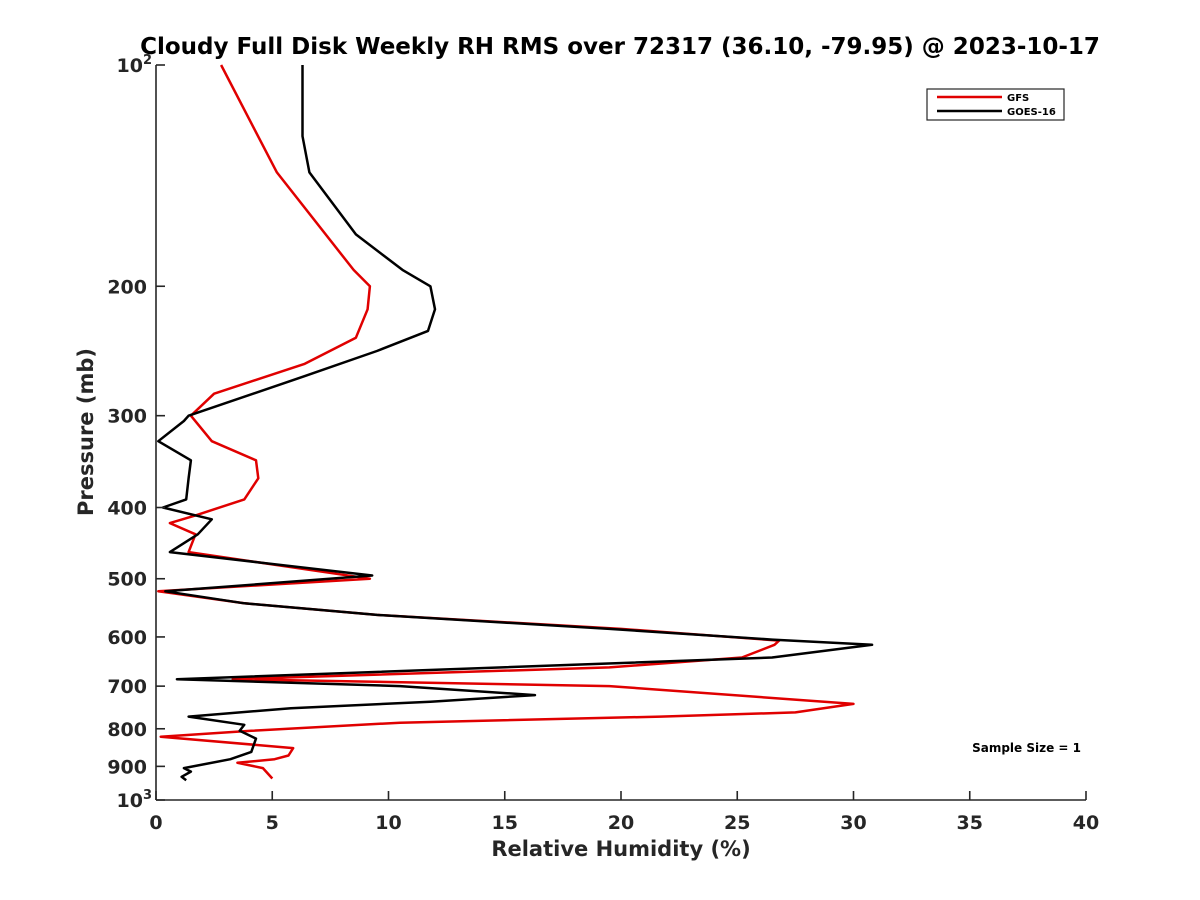  Describe the element at coordinates (127, 730) in the screenshot. I see `y-tick-label: 800` at that location.